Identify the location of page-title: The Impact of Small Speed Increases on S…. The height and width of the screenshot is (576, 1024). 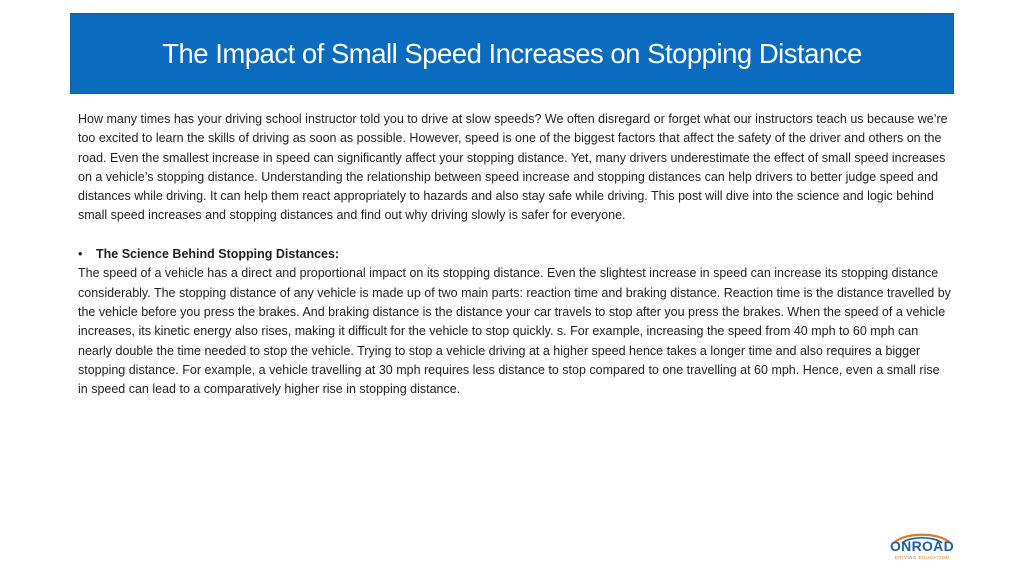
(512, 53).